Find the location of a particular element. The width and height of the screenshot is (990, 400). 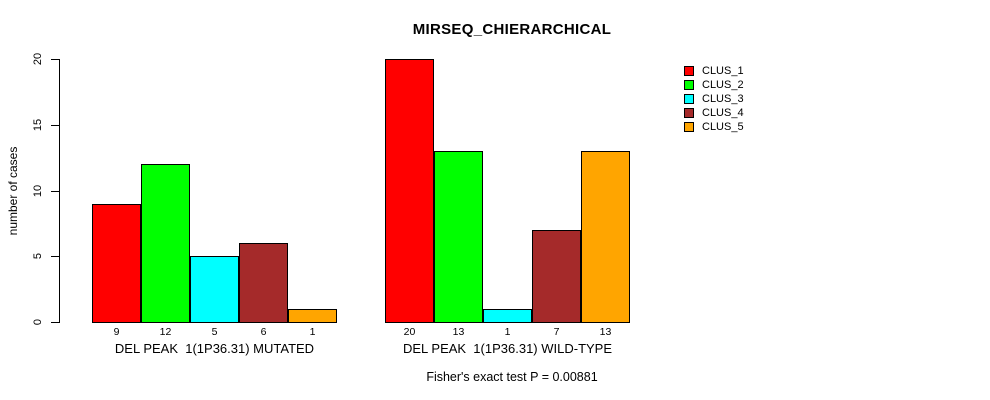

bar-value-label: 20 is located at coordinates (409, 332).